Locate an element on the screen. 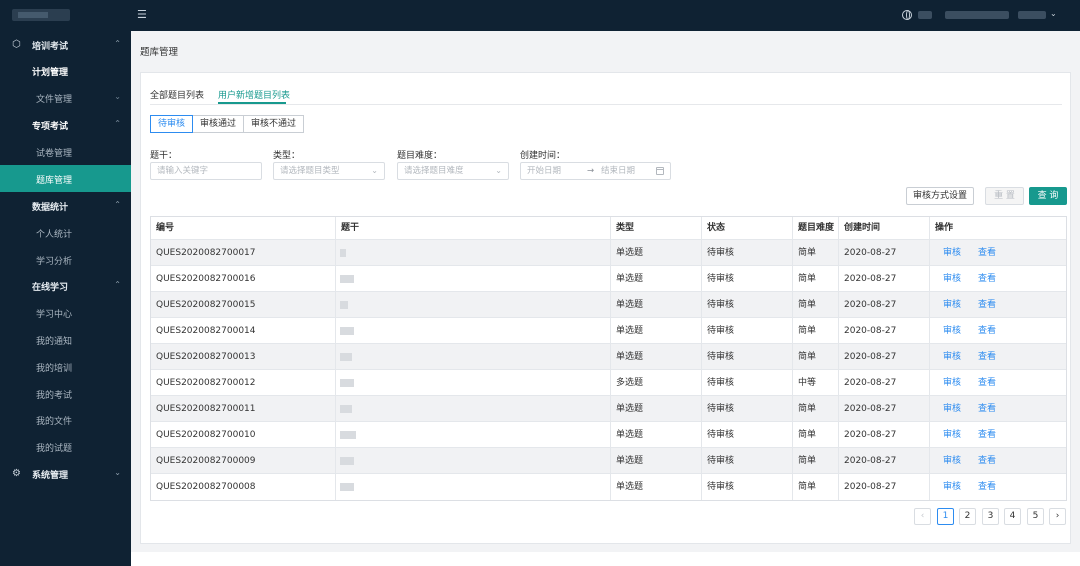  table-header-row: 编号 题干 类型 状态 题目难度 创建时间 操作 is located at coordinates (608, 228).